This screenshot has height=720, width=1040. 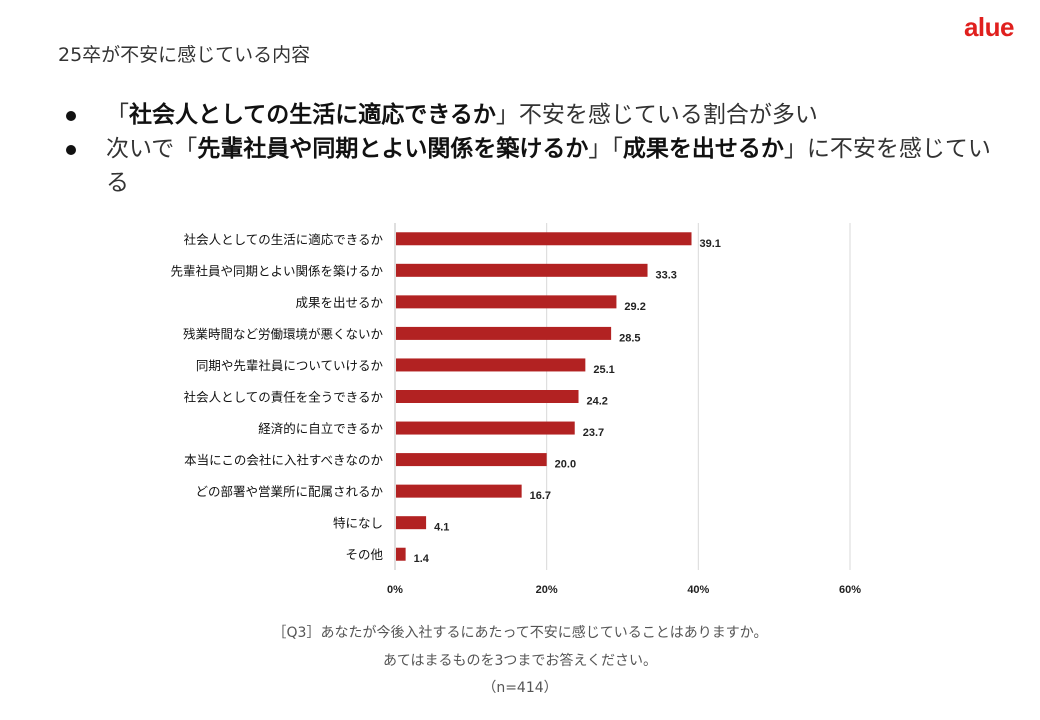 I want to click on category-label: 成果を出せるか, so click(x=339, y=302).